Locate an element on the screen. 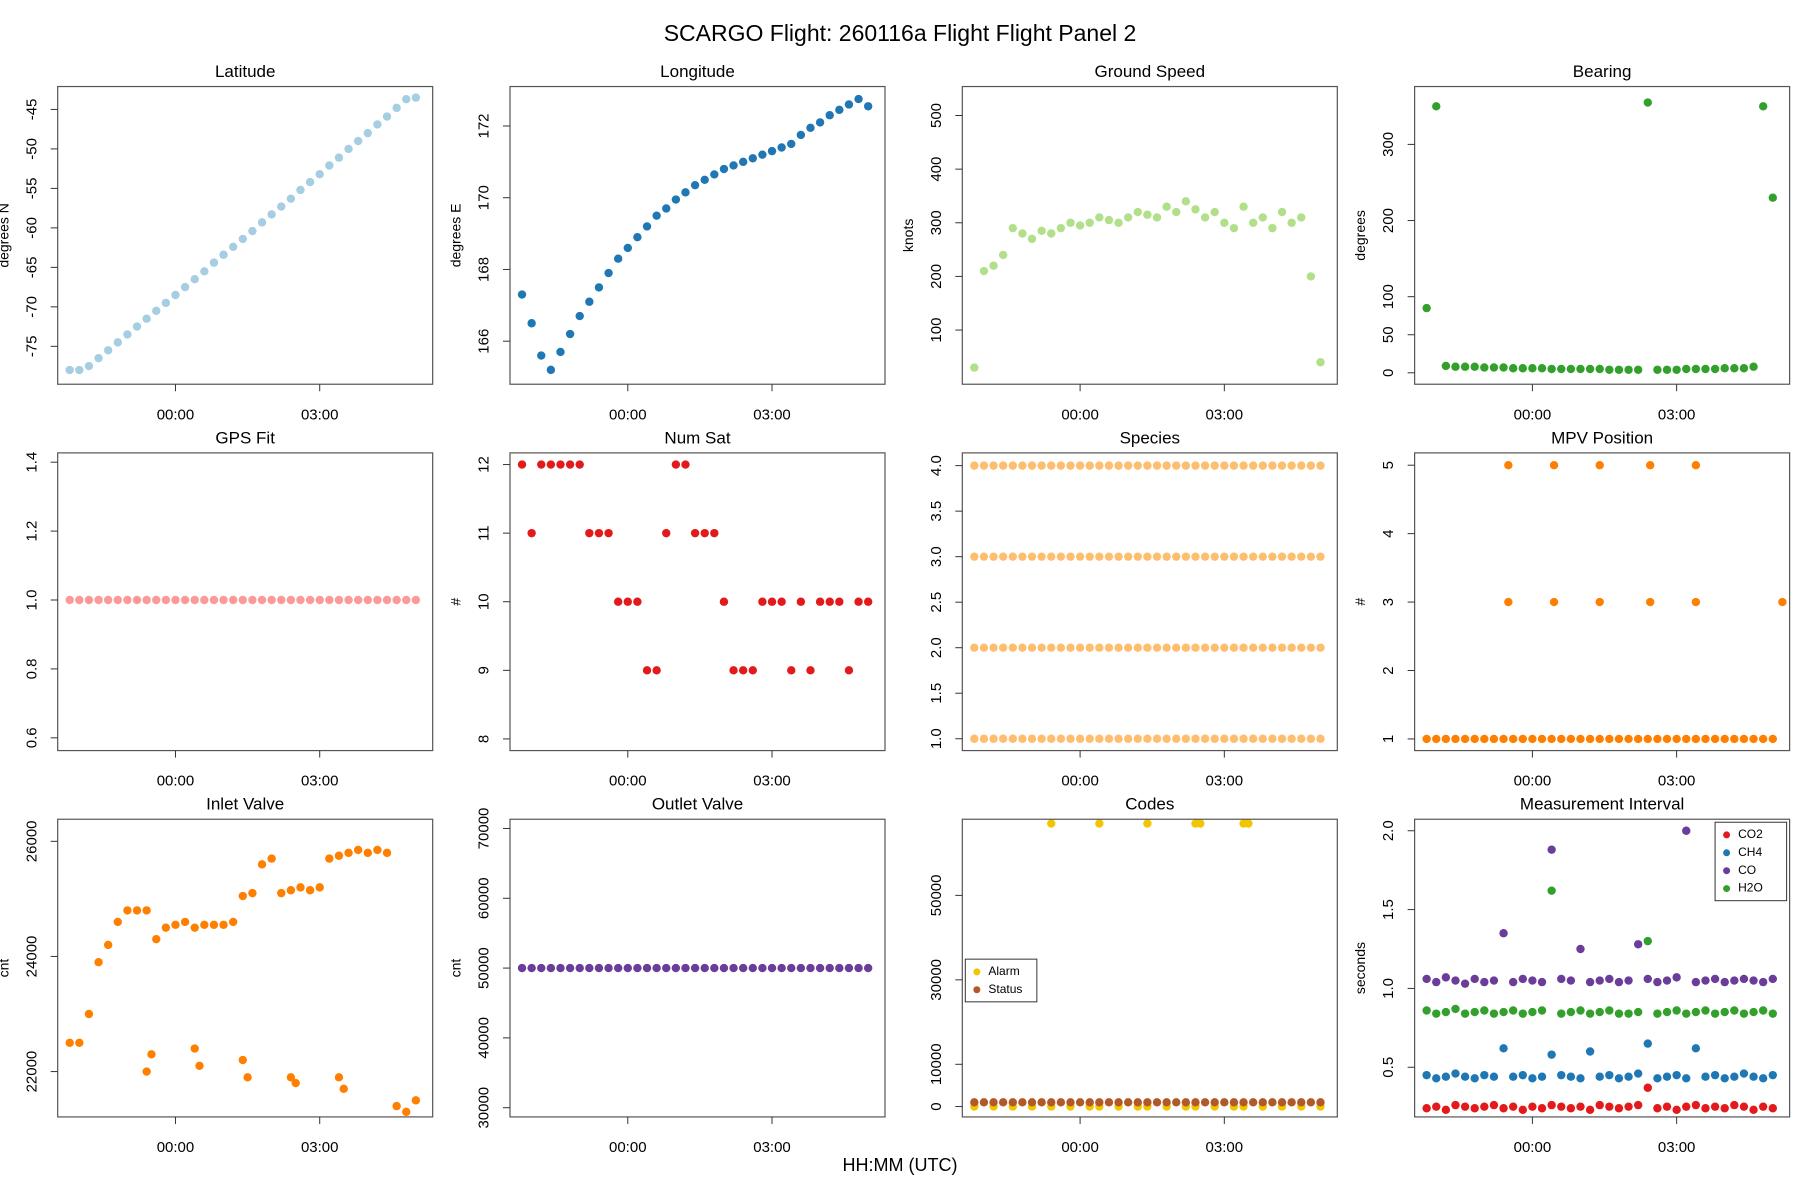 The height and width of the screenshot is (1200, 1800). y-tick-label: 3 is located at coordinates (1388, 602).